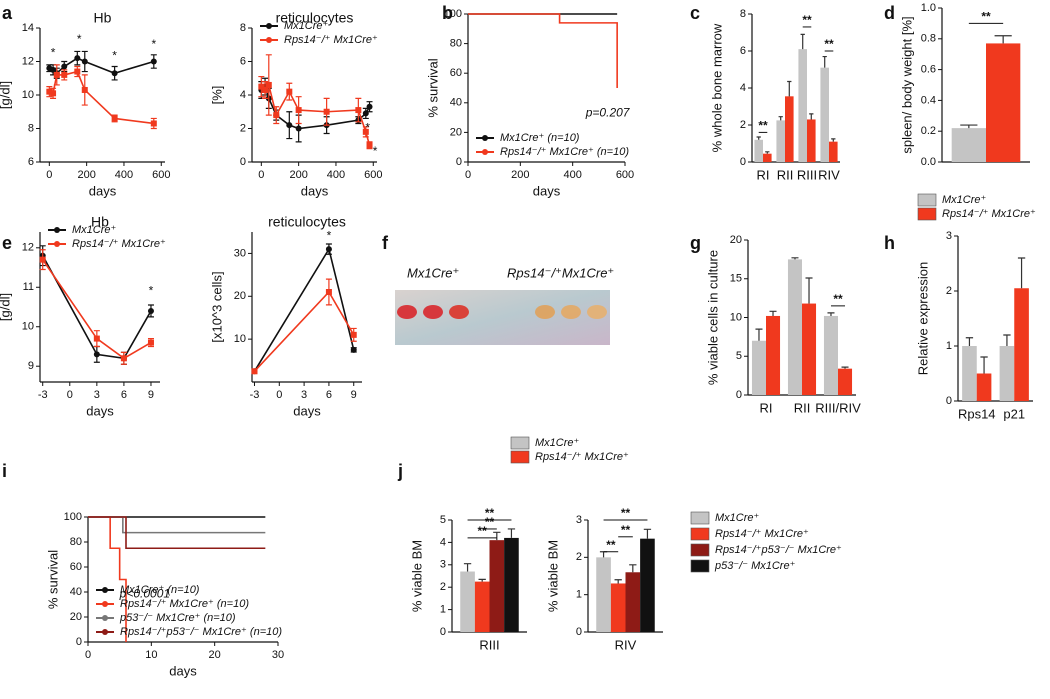 The image size is (1050, 699). I want to click on y-tick-label: 100, so click(453, 14).